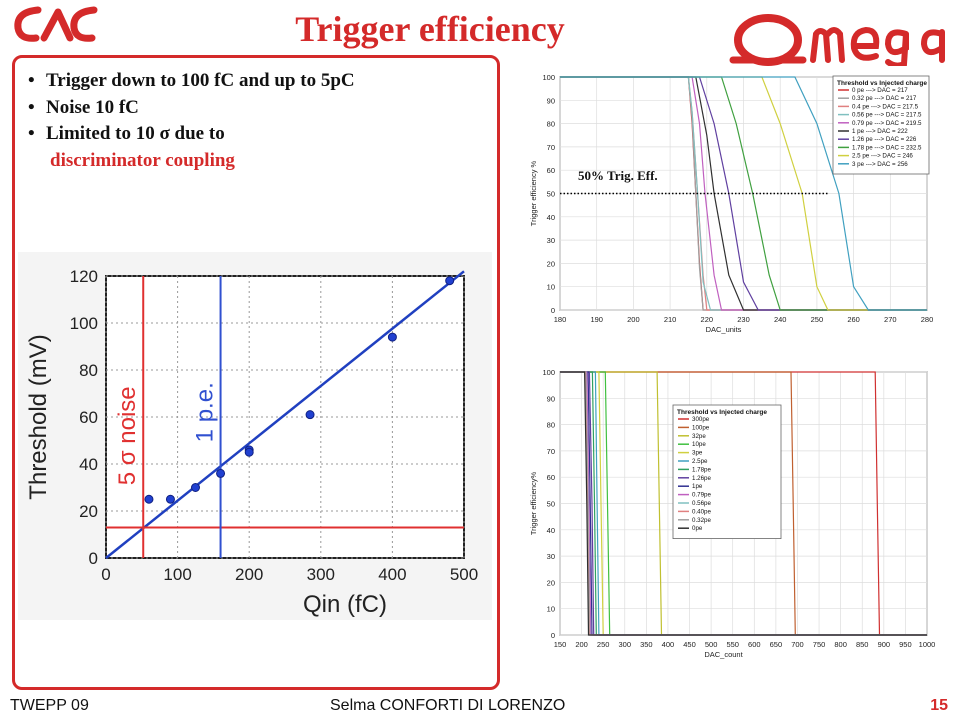 This screenshot has width=960, height=720. What do you see at coordinates (551, 147) in the screenshot?
I see `y-tick-label: 70` at bounding box center [551, 147].